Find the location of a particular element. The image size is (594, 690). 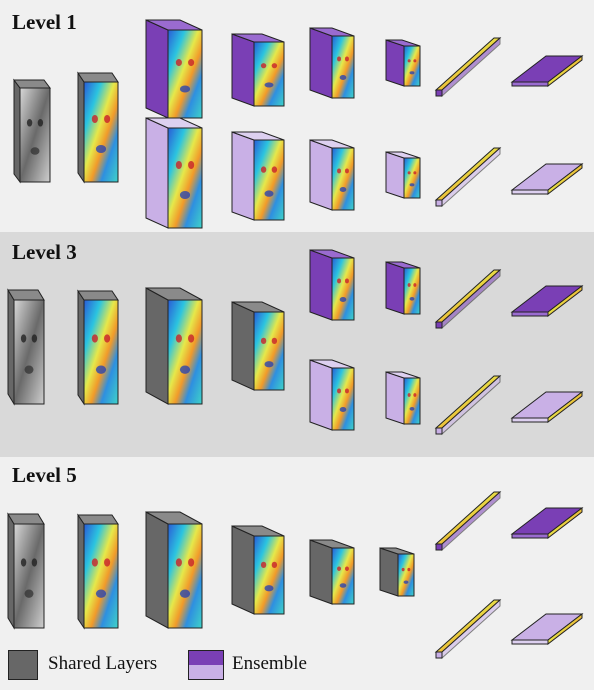

ensemble-a-conv4-l1 is located at coordinates (403, 63).